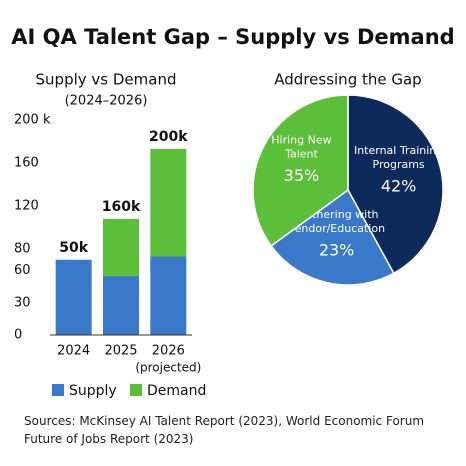 Image resolution: width=466 pixels, height=466 pixels. What do you see at coordinates (93, 391) in the screenshot?
I see `legend-label: Supply` at bounding box center [93, 391].